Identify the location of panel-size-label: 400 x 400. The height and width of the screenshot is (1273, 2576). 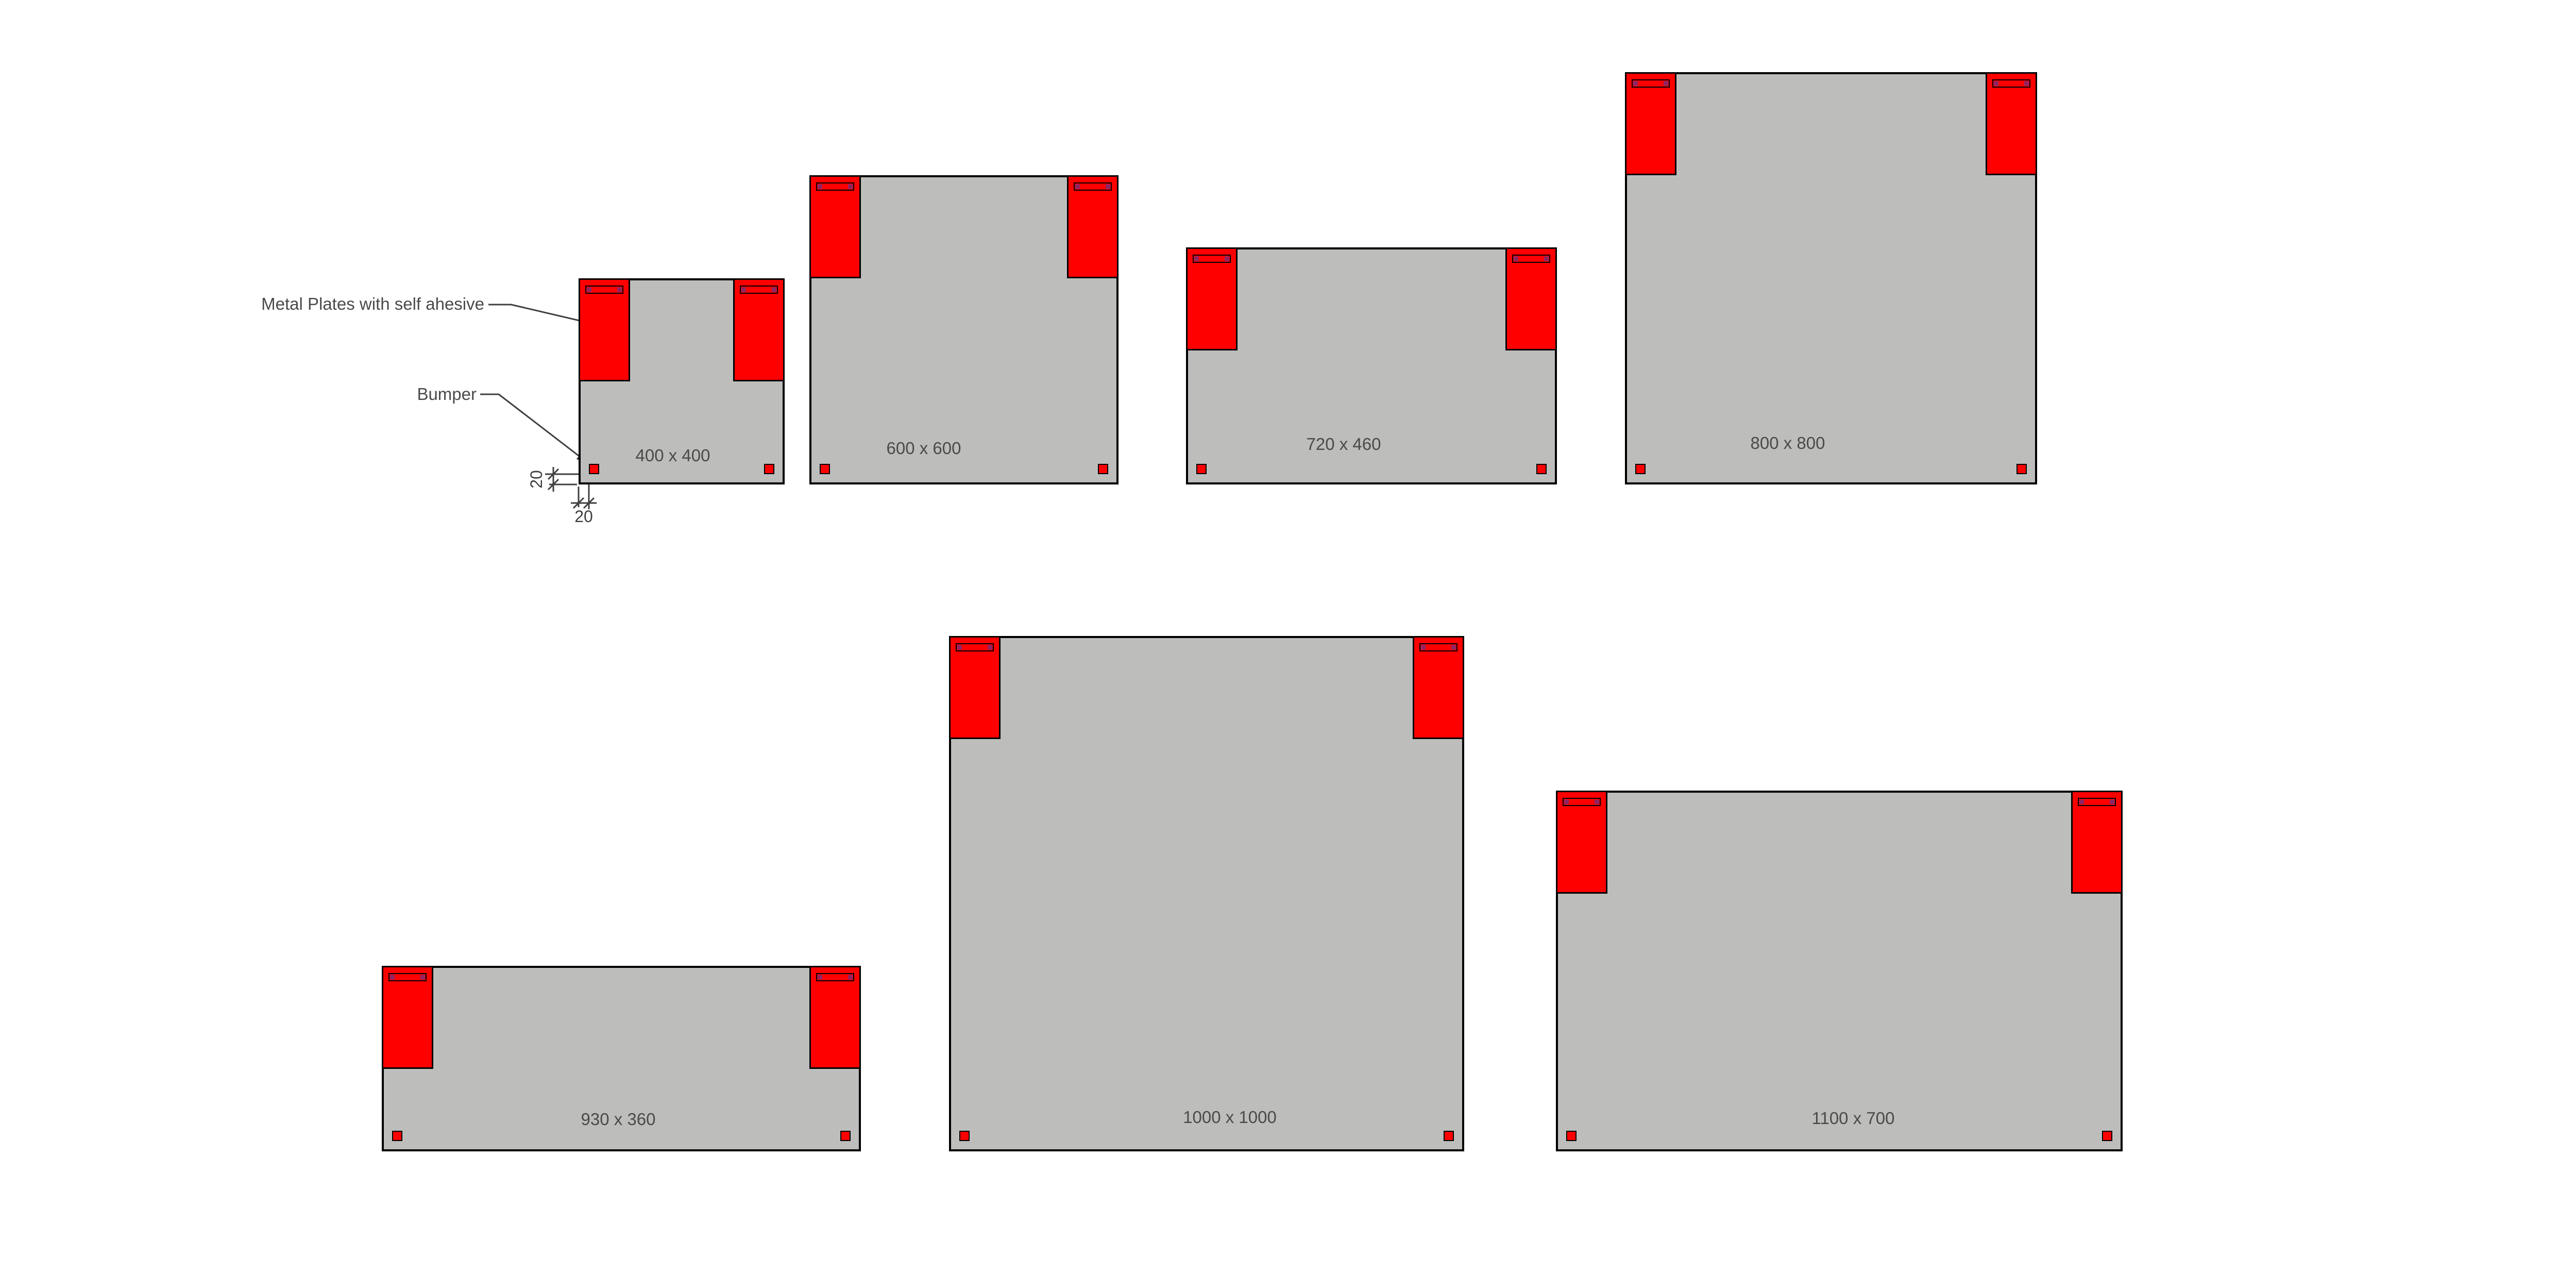
(672, 455).